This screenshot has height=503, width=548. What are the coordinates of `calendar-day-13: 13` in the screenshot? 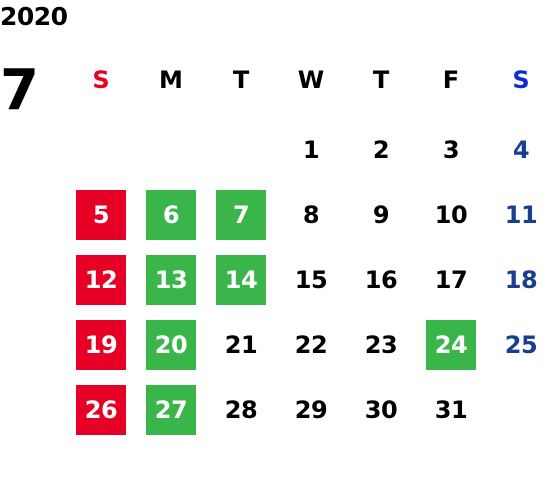 It's located at (171, 280).